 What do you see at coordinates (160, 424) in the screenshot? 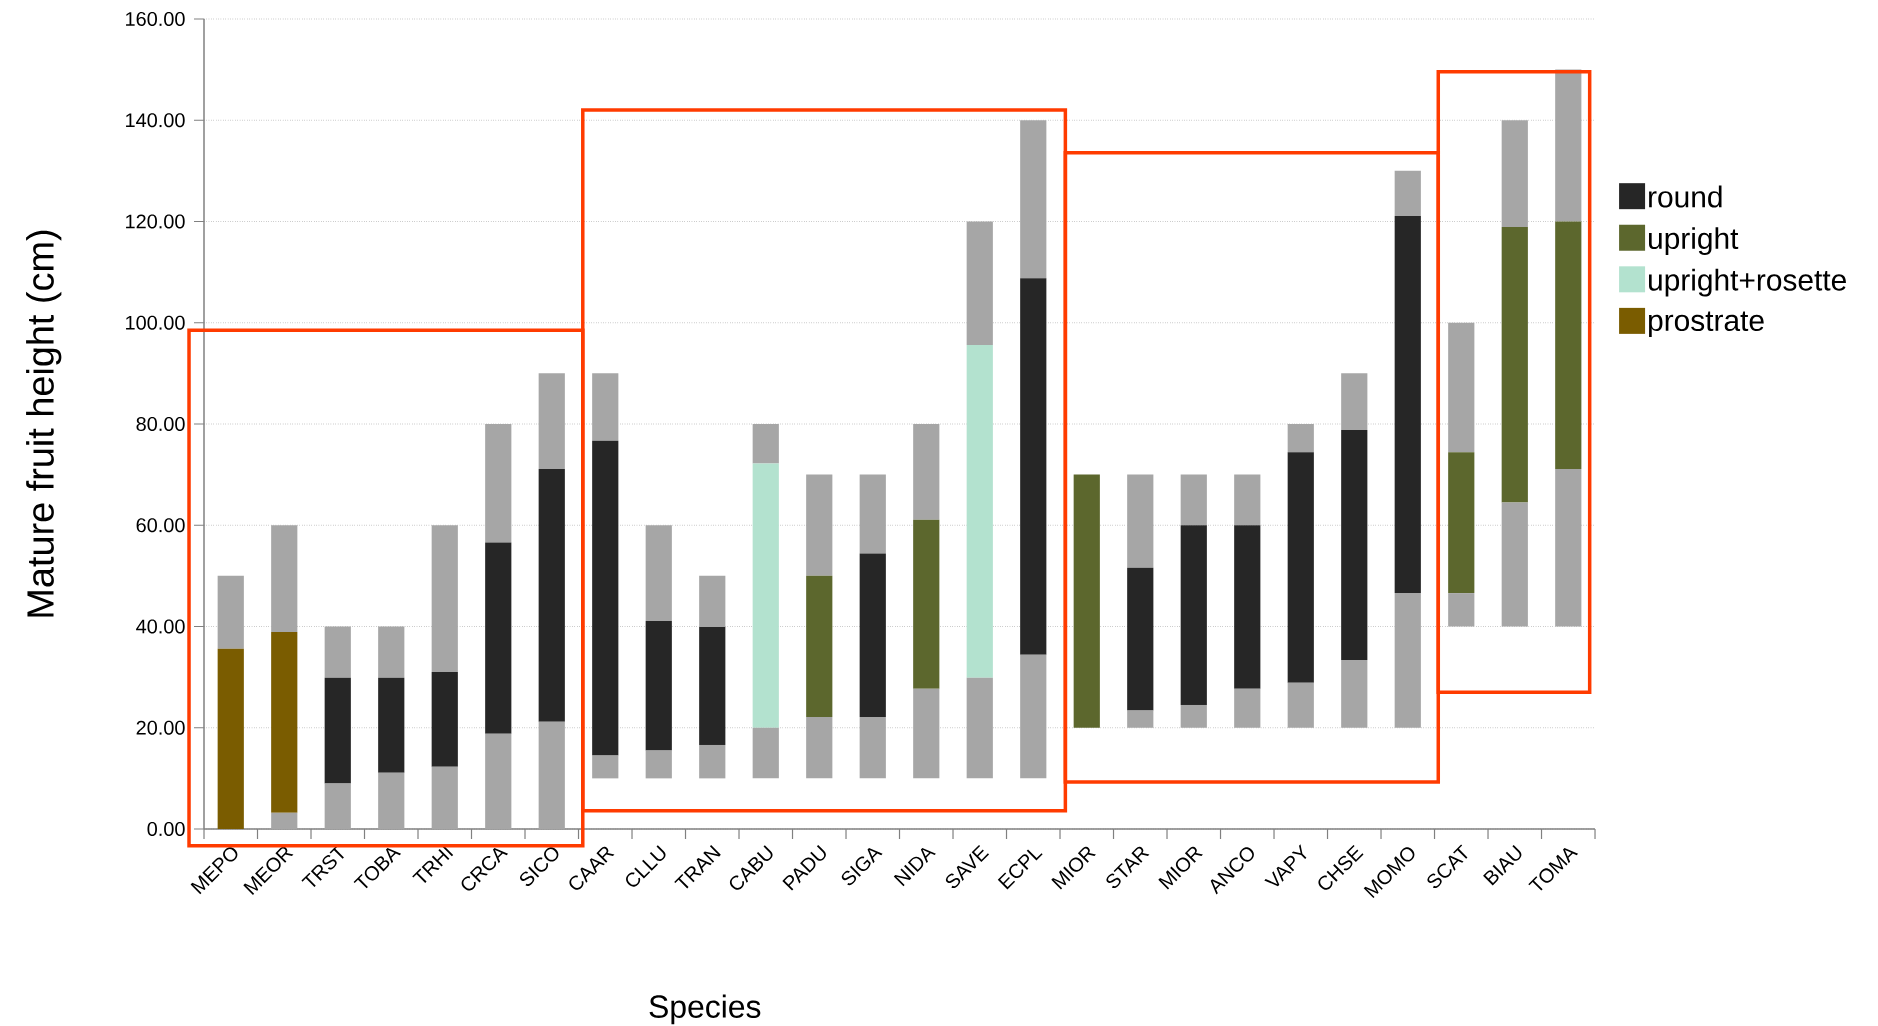
I see `y-tick-label: 80.00` at bounding box center [160, 424].